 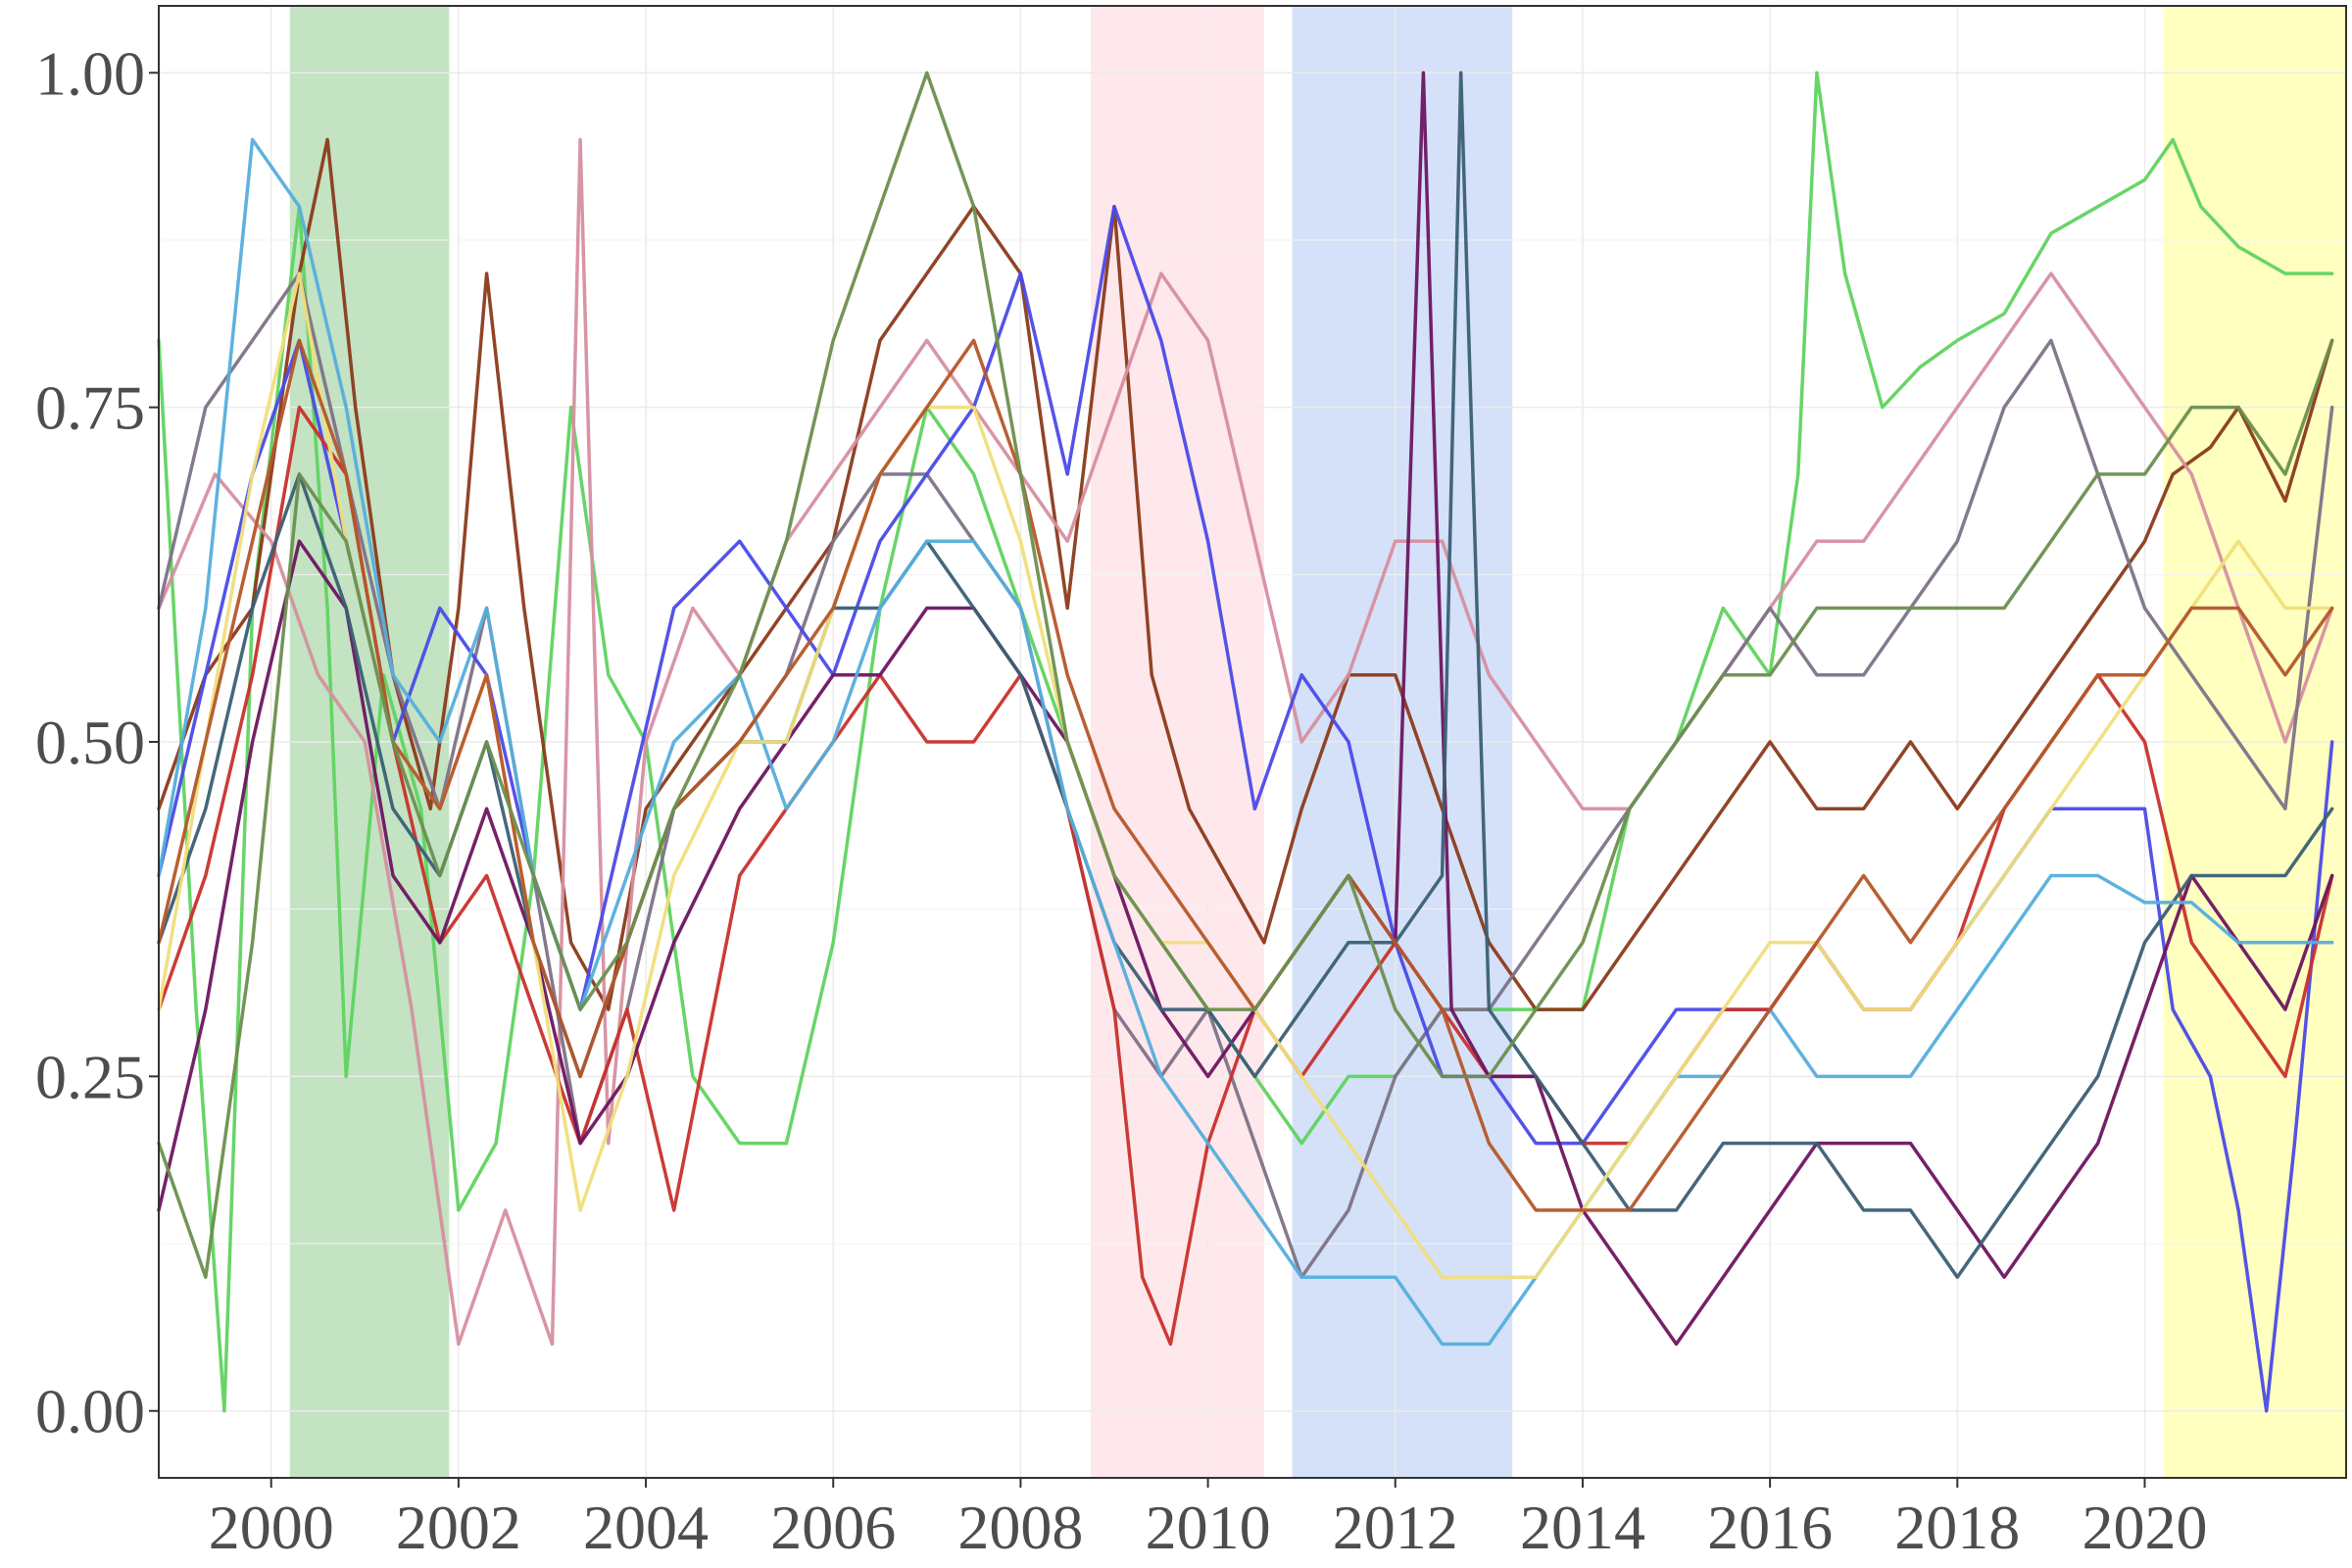 I want to click on y-axis: 0.00 0.25 0.50 0.75 1.00, so click(x=97, y=742).